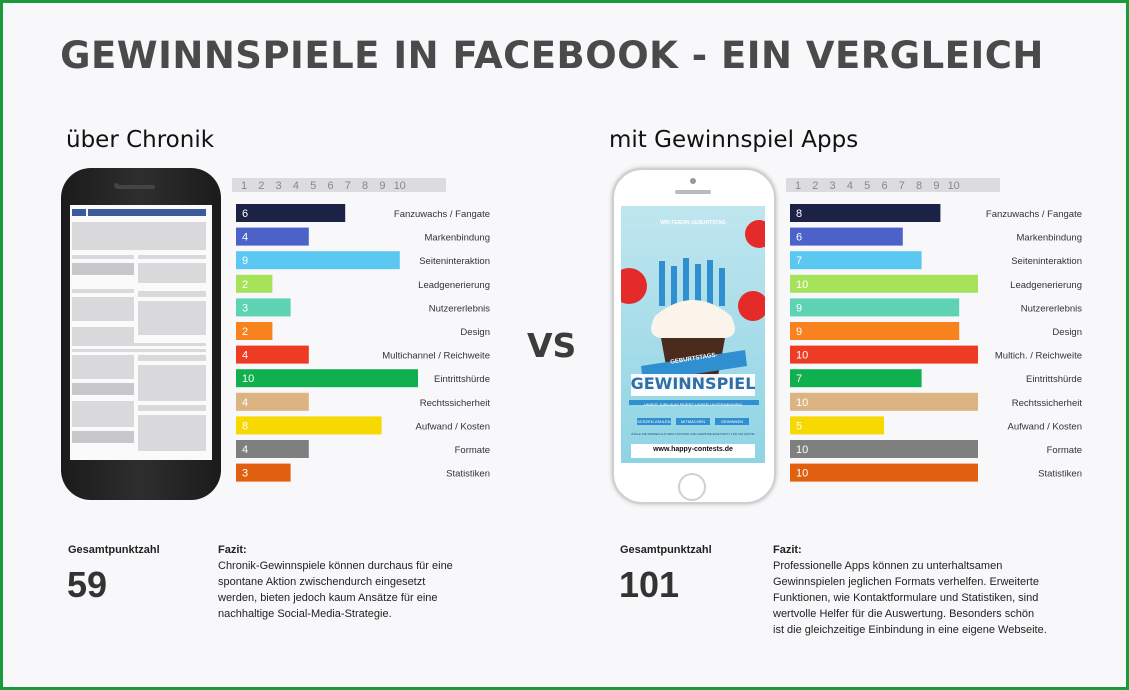 This screenshot has width=1129, height=690. Describe the element at coordinates (552, 55) in the screenshot. I see `page-title: GEWINNSPIELE IN FACEBOOK - EIN VERGLEICH` at that location.